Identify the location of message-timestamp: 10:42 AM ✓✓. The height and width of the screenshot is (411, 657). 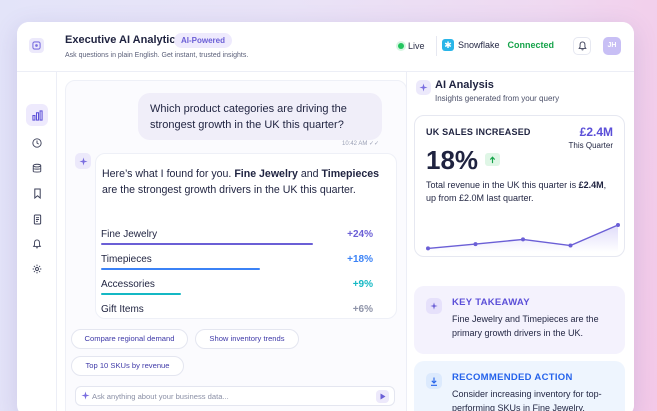
(360, 143).